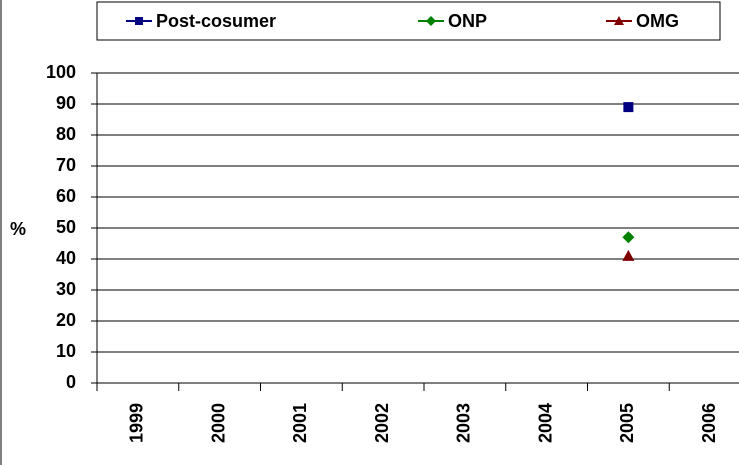 Image resolution: width=739 pixels, height=465 pixels. I want to click on x-tick-label: 2000, so click(218, 423).